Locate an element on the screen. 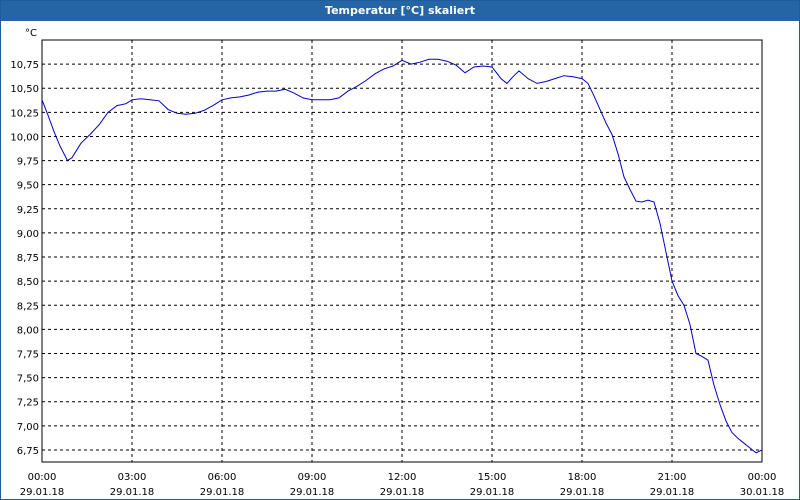  window-title: Temperatur [°C] skaliert is located at coordinates (400, 11).